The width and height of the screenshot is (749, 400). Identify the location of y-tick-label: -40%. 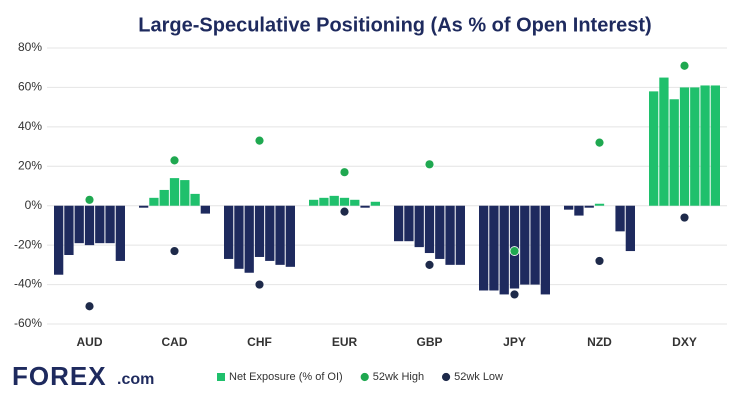
(28, 284).